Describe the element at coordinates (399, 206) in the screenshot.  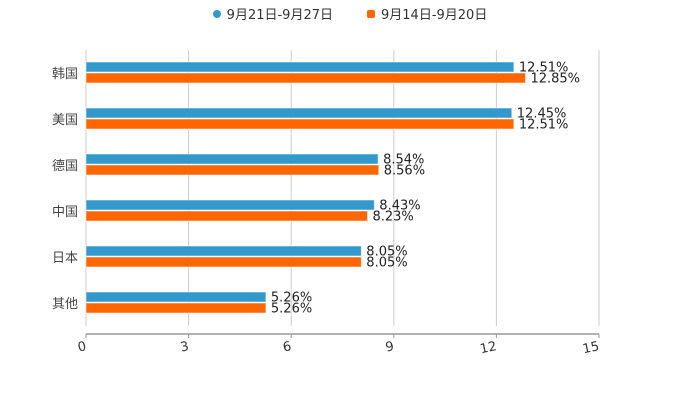
I see `data-label: 8.43%` at that location.